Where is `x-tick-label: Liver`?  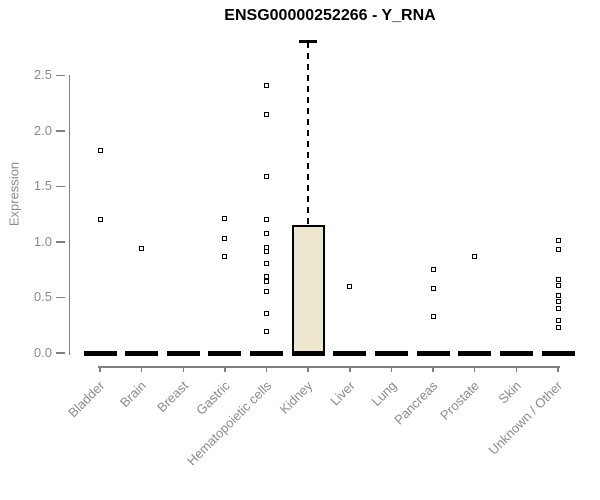 x-tick-label: Liver is located at coordinates (342, 393).